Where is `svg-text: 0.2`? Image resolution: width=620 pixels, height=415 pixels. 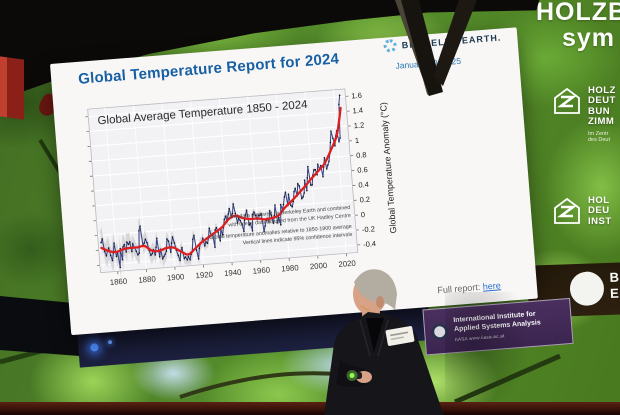 svg-text: 0.2 is located at coordinates (364, 200).